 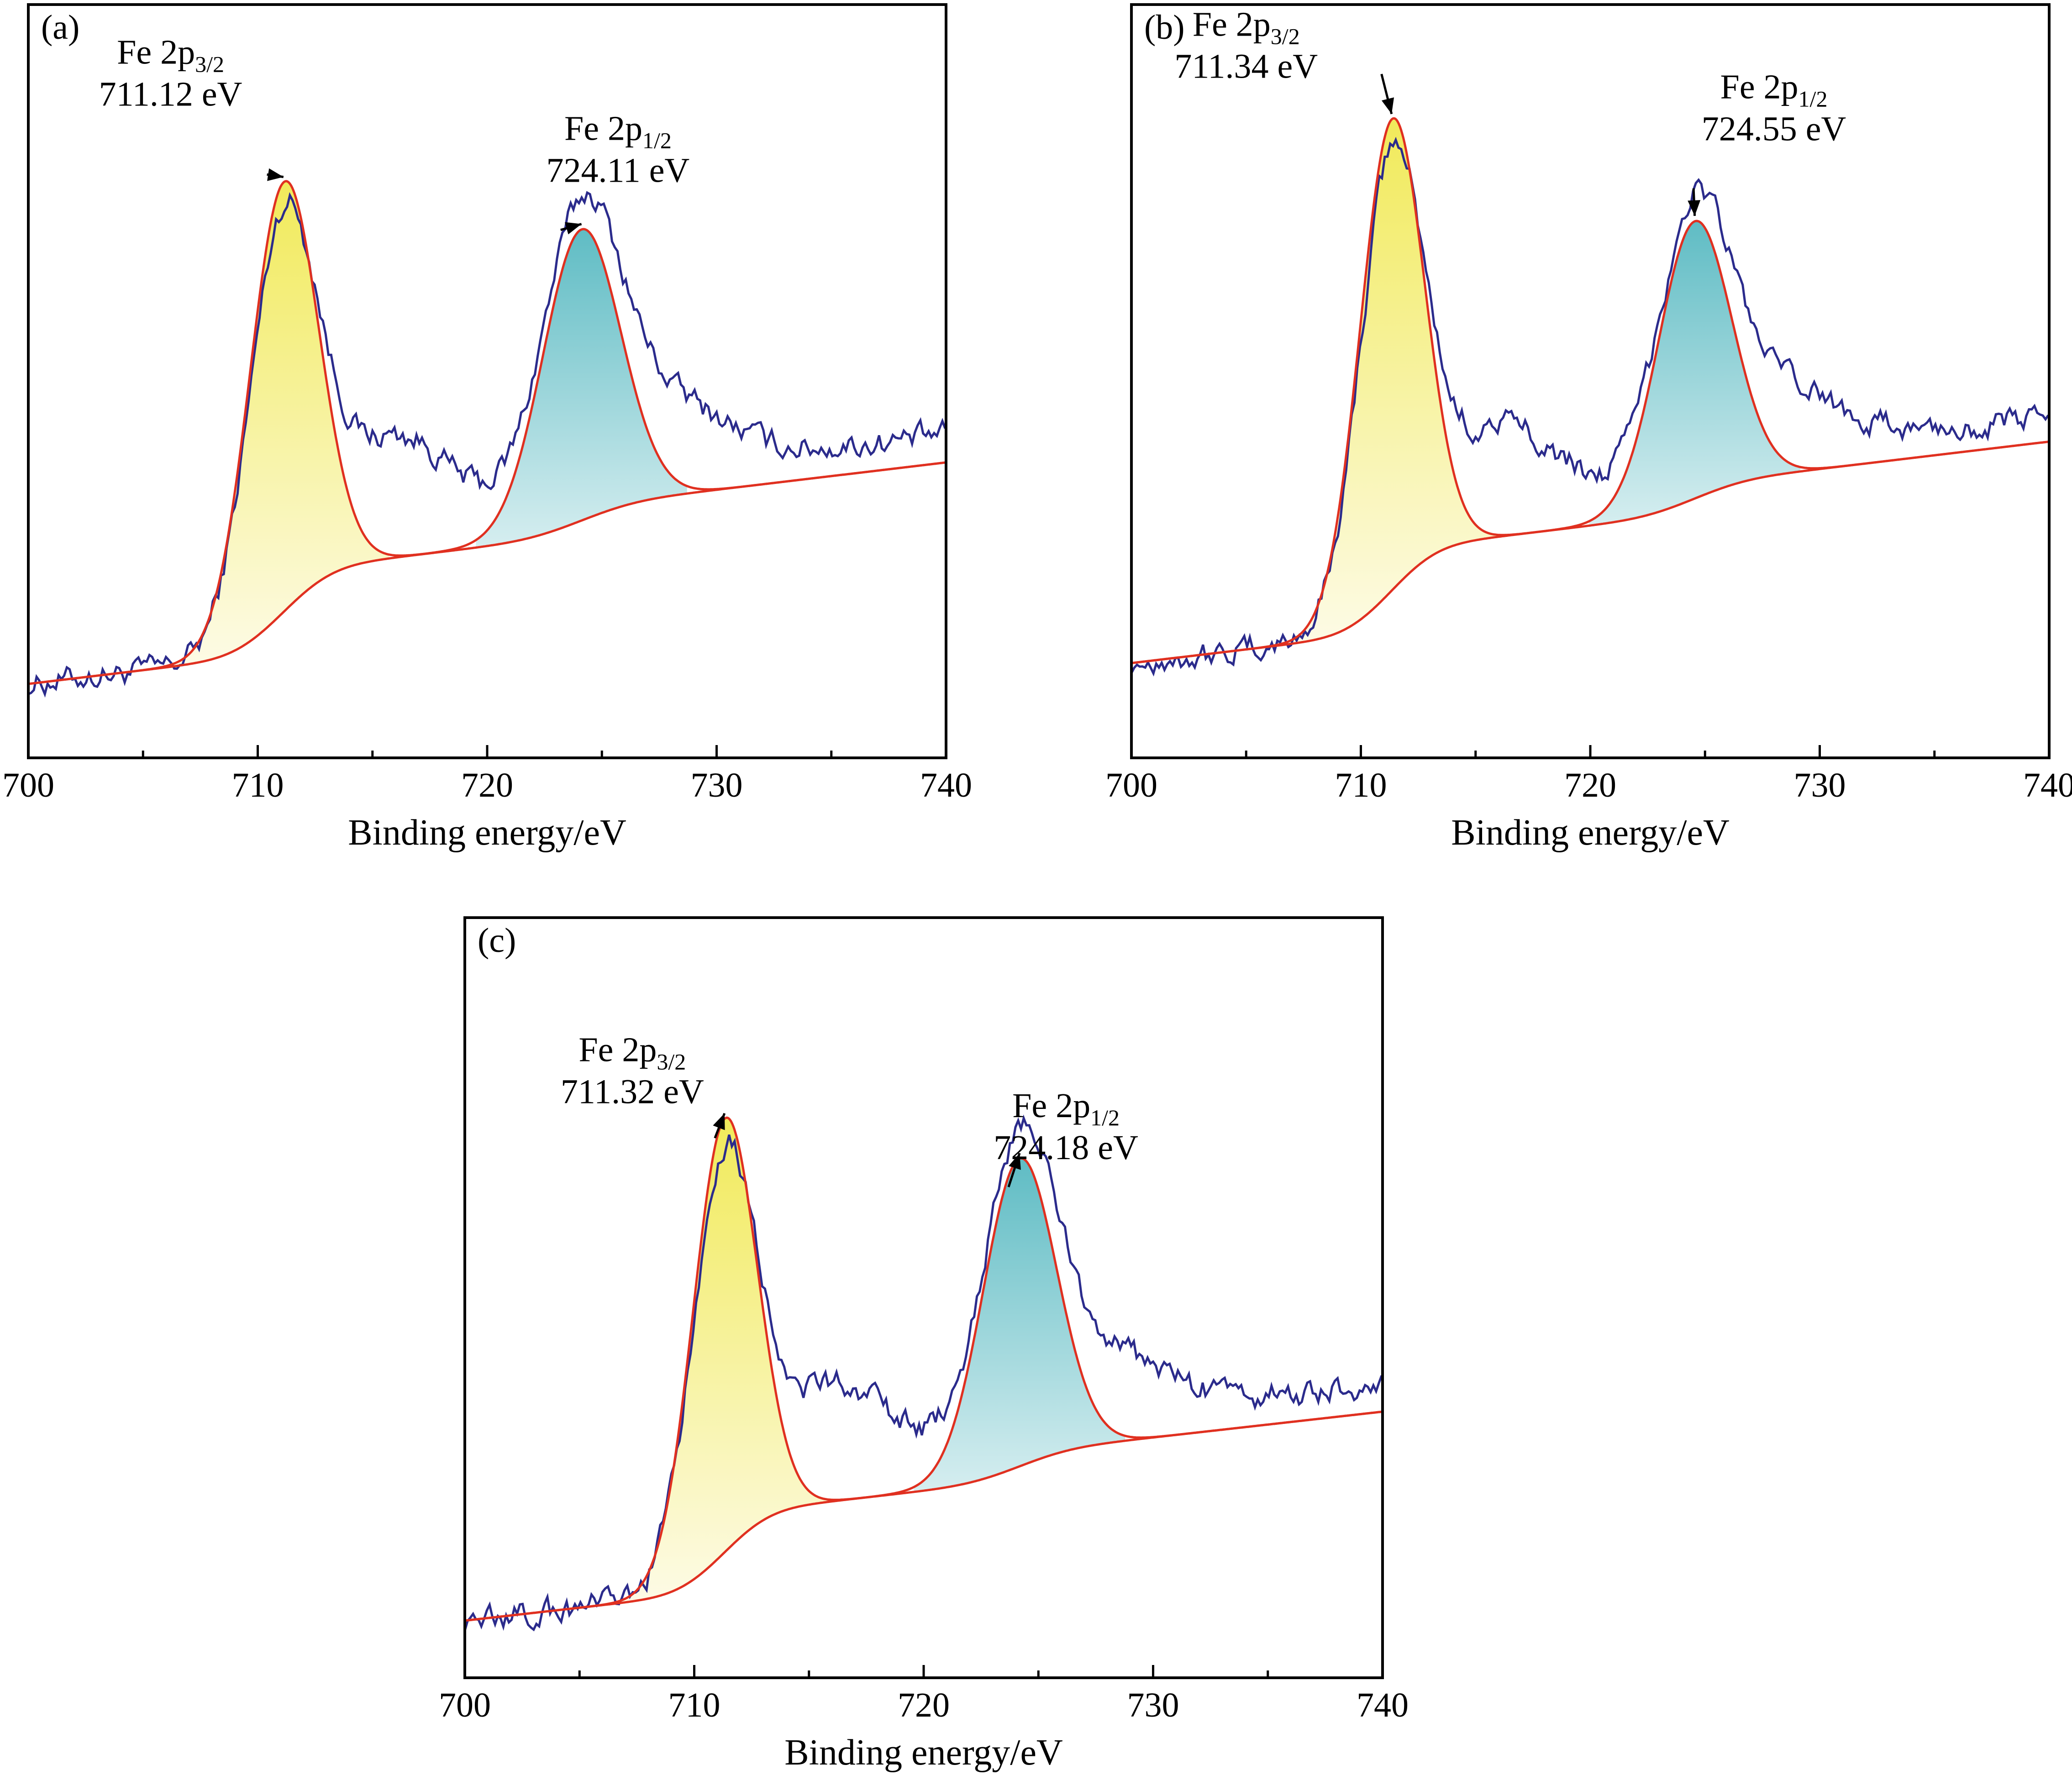 What do you see at coordinates (60, 27) in the screenshot?
I see `panel-label: (a)` at bounding box center [60, 27].